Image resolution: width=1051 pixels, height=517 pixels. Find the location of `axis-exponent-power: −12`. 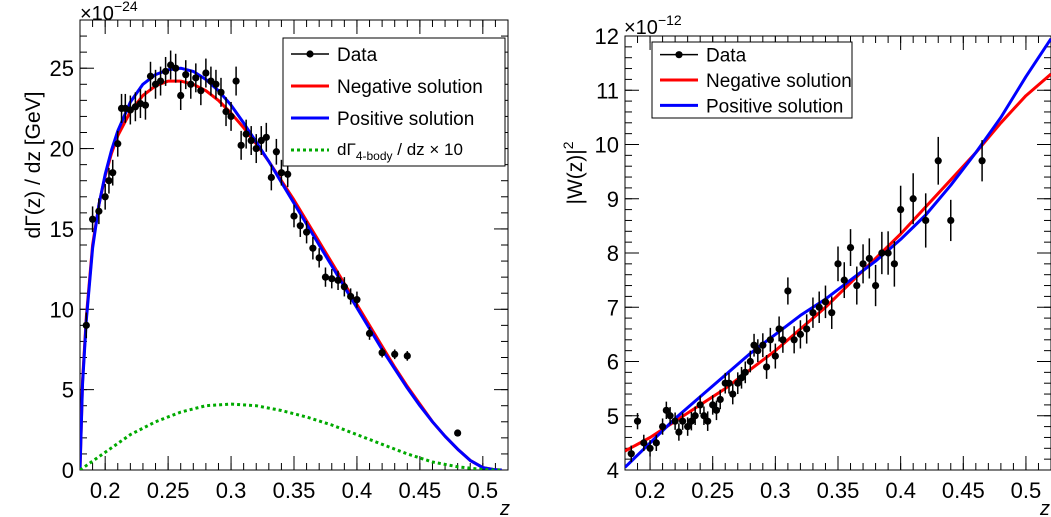

axis-exponent-power: −12 is located at coordinates (670, 20).